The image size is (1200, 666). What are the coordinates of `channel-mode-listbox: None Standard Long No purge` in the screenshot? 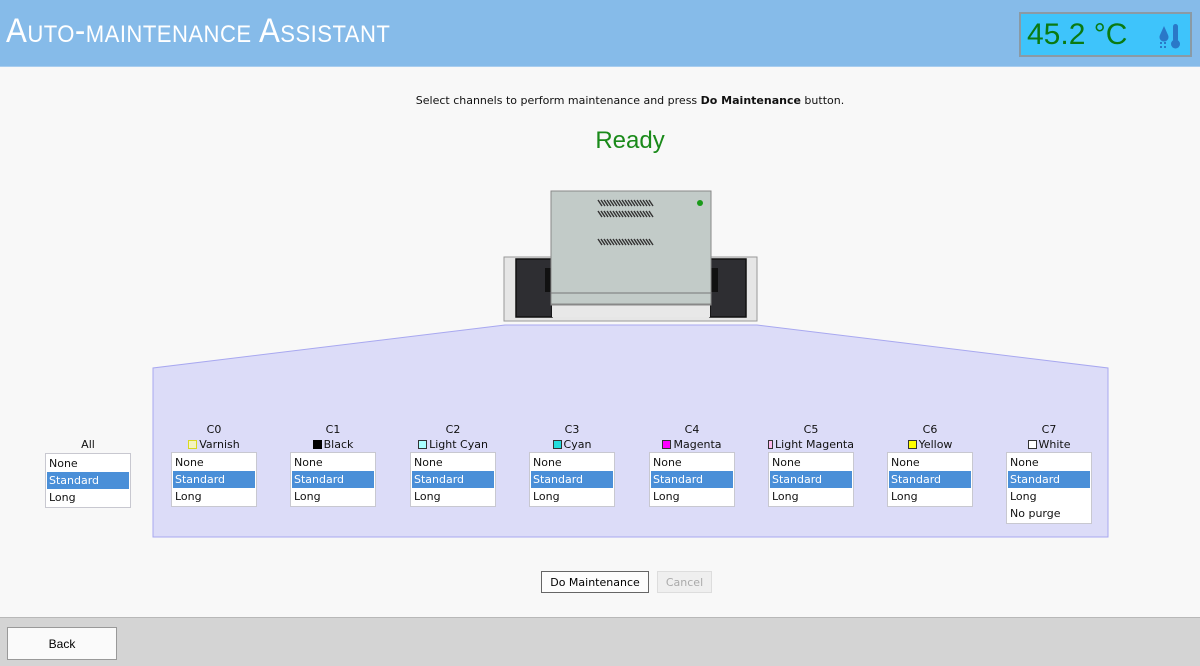 It's located at (1049, 488).